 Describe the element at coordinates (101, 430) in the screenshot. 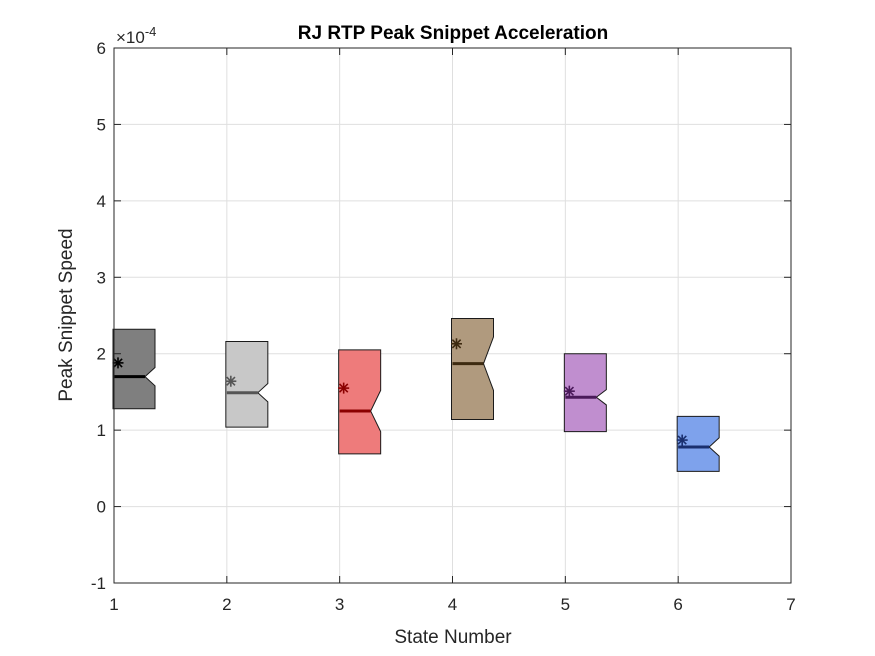

I see `y-tick-label: 1` at that location.